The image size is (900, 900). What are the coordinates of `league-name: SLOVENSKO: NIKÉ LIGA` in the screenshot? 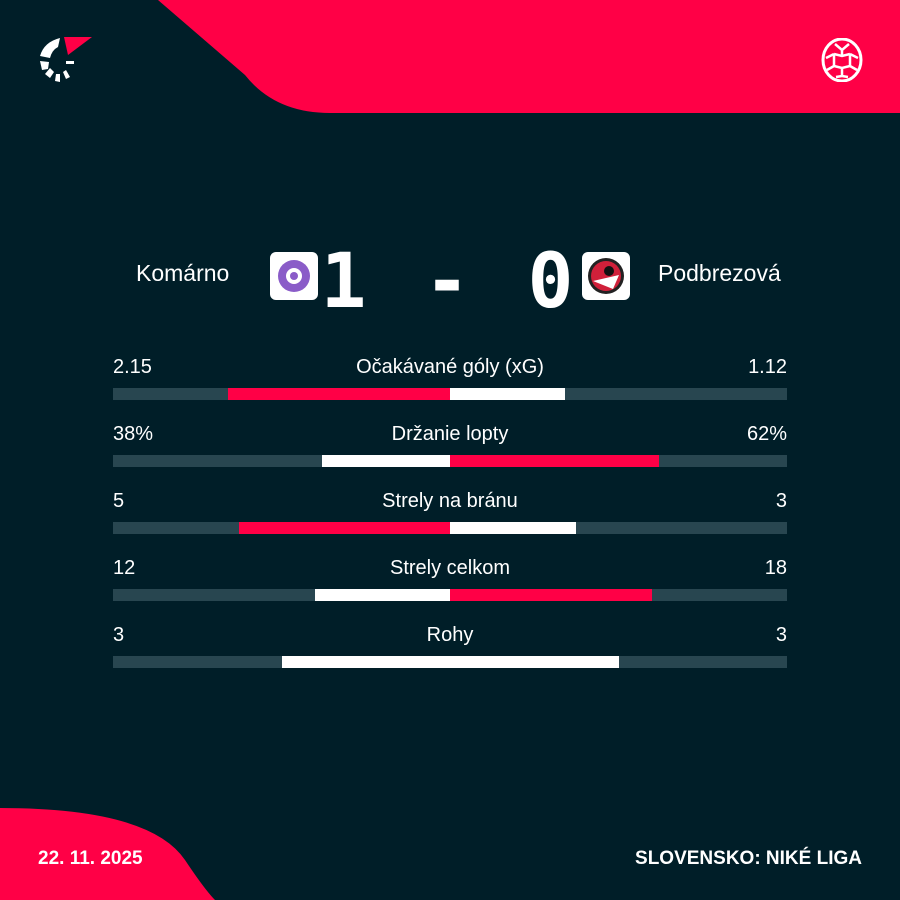 It's located at (748, 858).